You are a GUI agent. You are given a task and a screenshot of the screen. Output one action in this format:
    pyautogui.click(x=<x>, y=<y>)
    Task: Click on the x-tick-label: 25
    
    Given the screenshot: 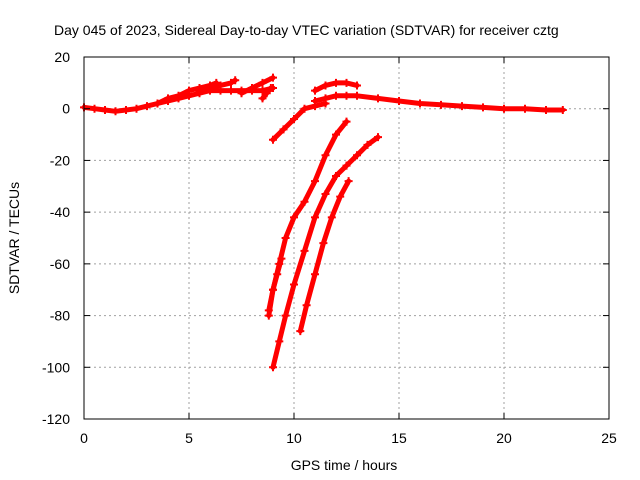 What is the action you would take?
    pyautogui.click(x=609, y=438)
    